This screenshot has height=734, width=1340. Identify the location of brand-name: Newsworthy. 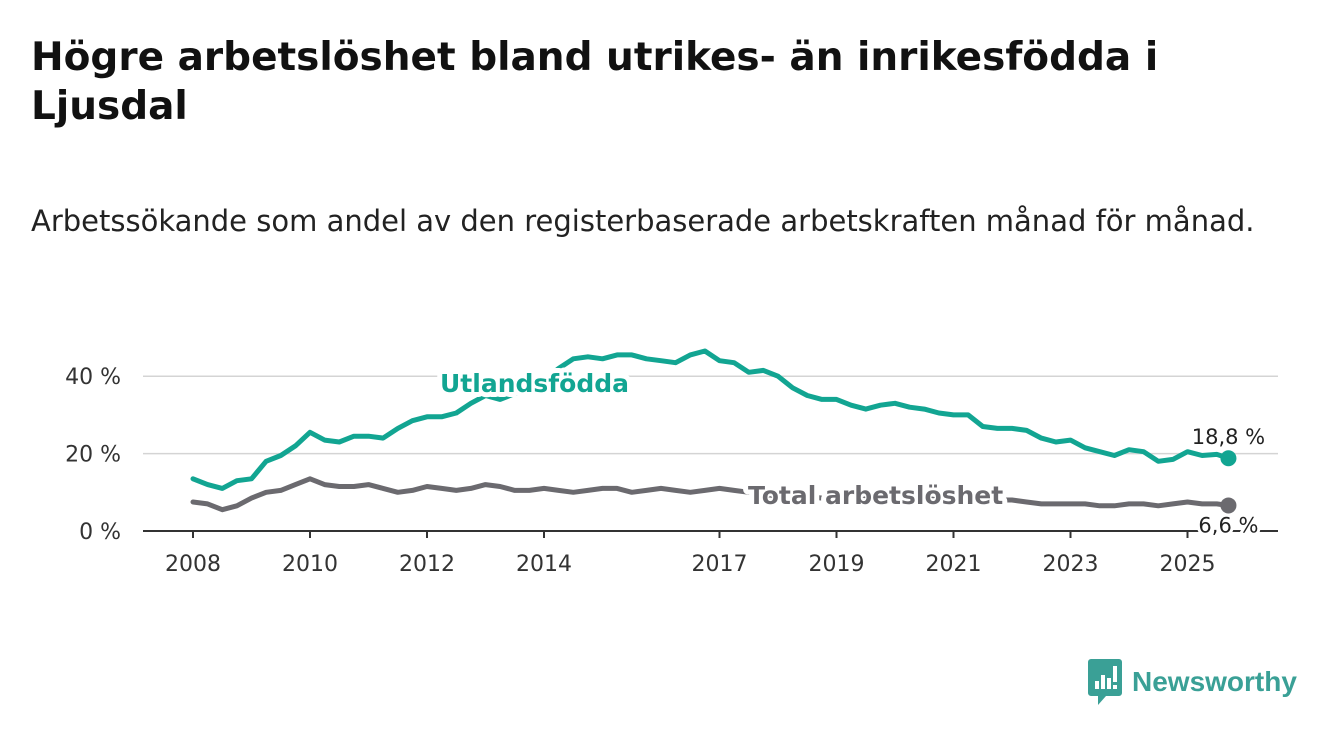
(1214, 681).